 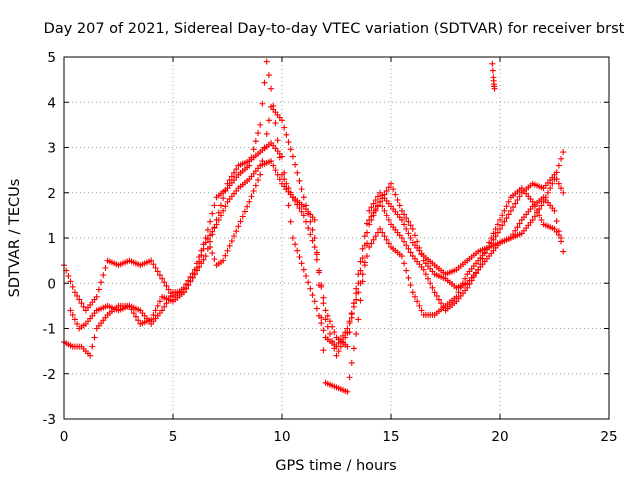 I want to click on y-tick-label: 4, so click(x=51, y=103).